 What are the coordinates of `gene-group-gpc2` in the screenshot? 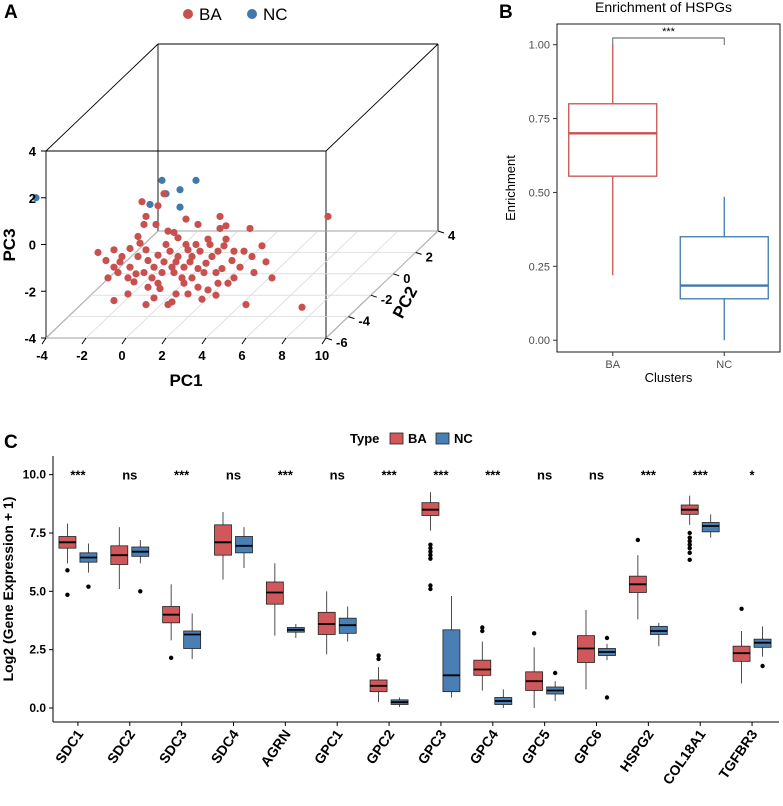 It's located at (389, 680).